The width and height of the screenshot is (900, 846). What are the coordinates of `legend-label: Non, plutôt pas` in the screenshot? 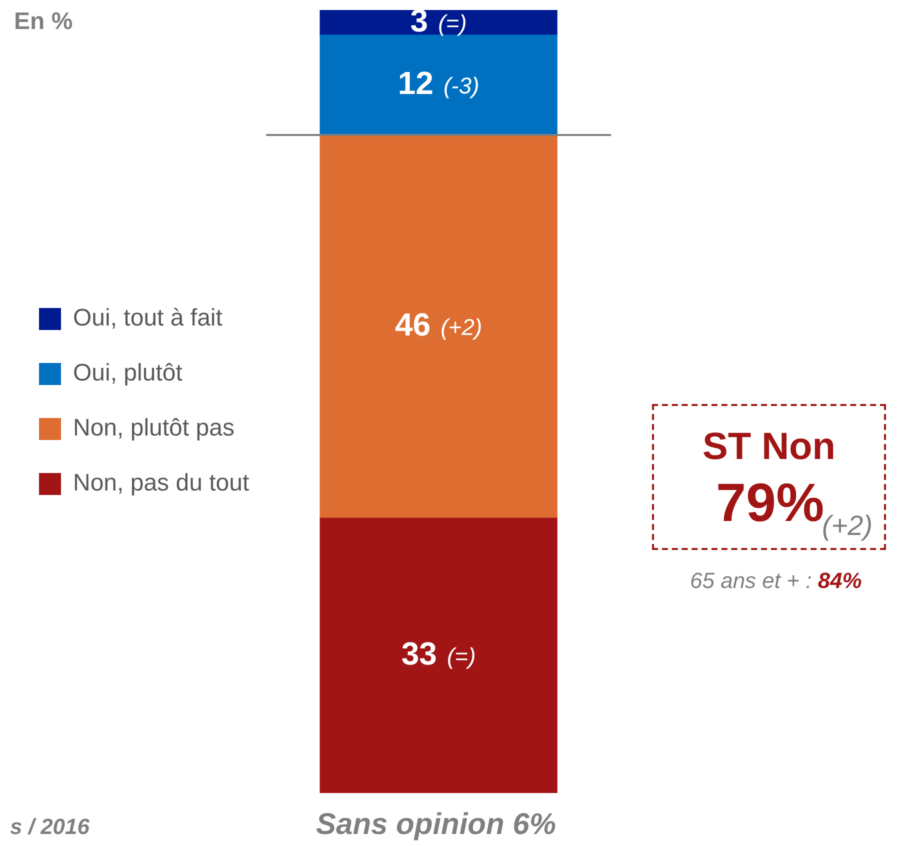 It's located at (153, 428).